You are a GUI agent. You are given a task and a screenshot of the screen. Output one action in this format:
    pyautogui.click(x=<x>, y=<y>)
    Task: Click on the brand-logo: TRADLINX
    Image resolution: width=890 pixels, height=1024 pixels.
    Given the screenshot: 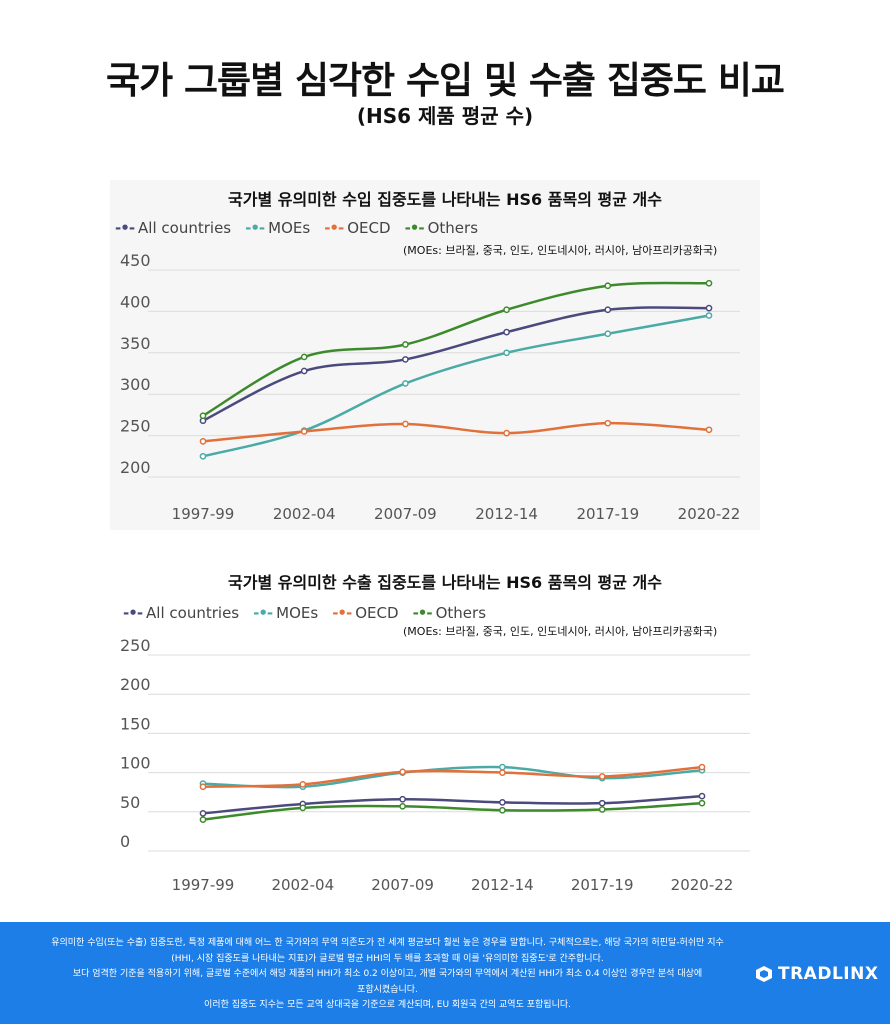 What is the action you would take?
    pyautogui.click(x=816, y=974)
    